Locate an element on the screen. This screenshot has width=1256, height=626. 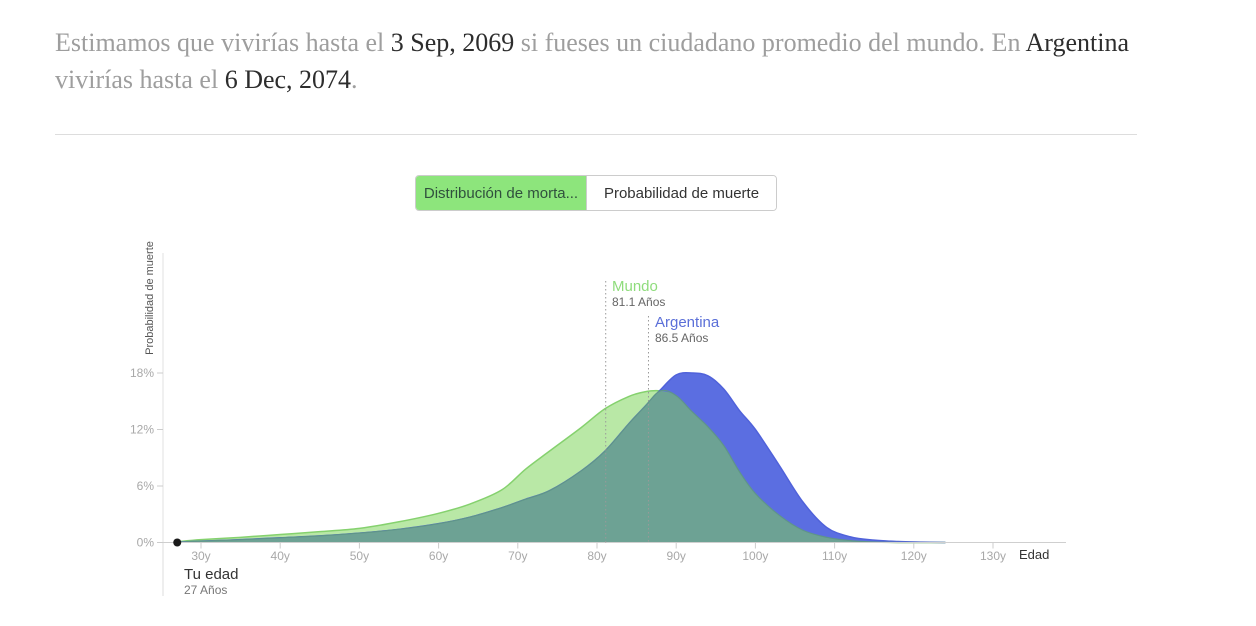
x-tick-label: 60y is located at coordinates (438, 556).